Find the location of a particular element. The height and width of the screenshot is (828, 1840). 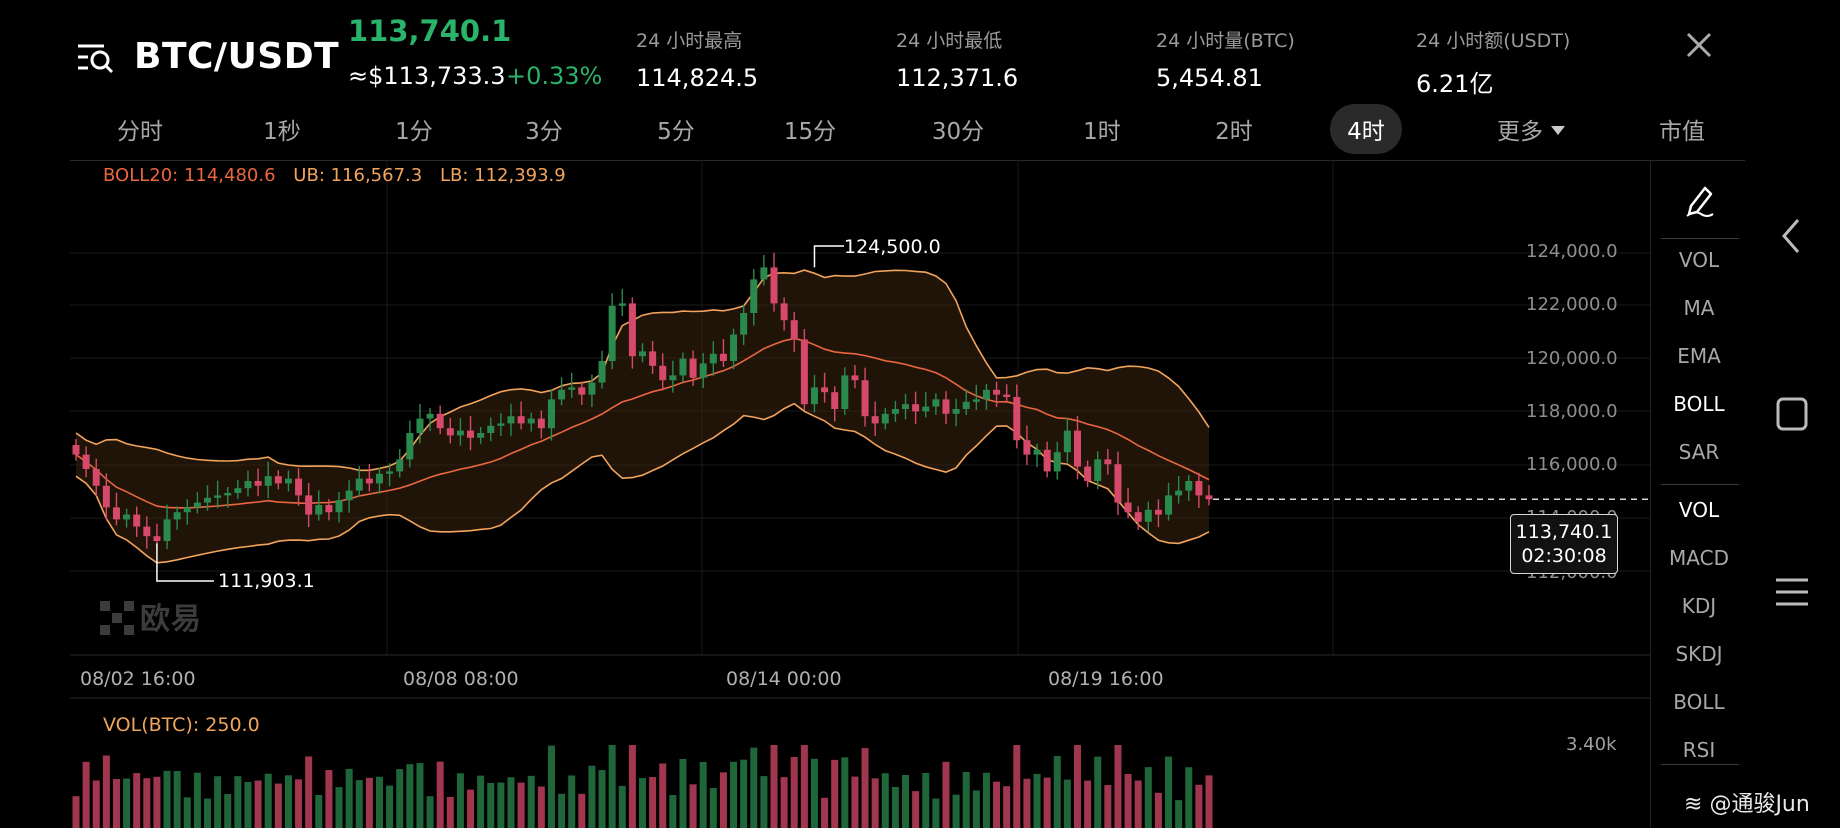

sub-indicator-kdj: KDJ is located at coordinates (1699, 606).